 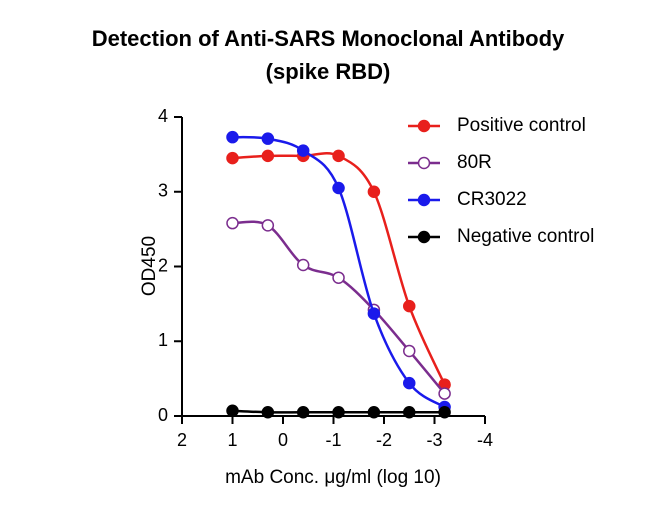 I want to click on y-tick-label: 3, so click(x=163, y=191).